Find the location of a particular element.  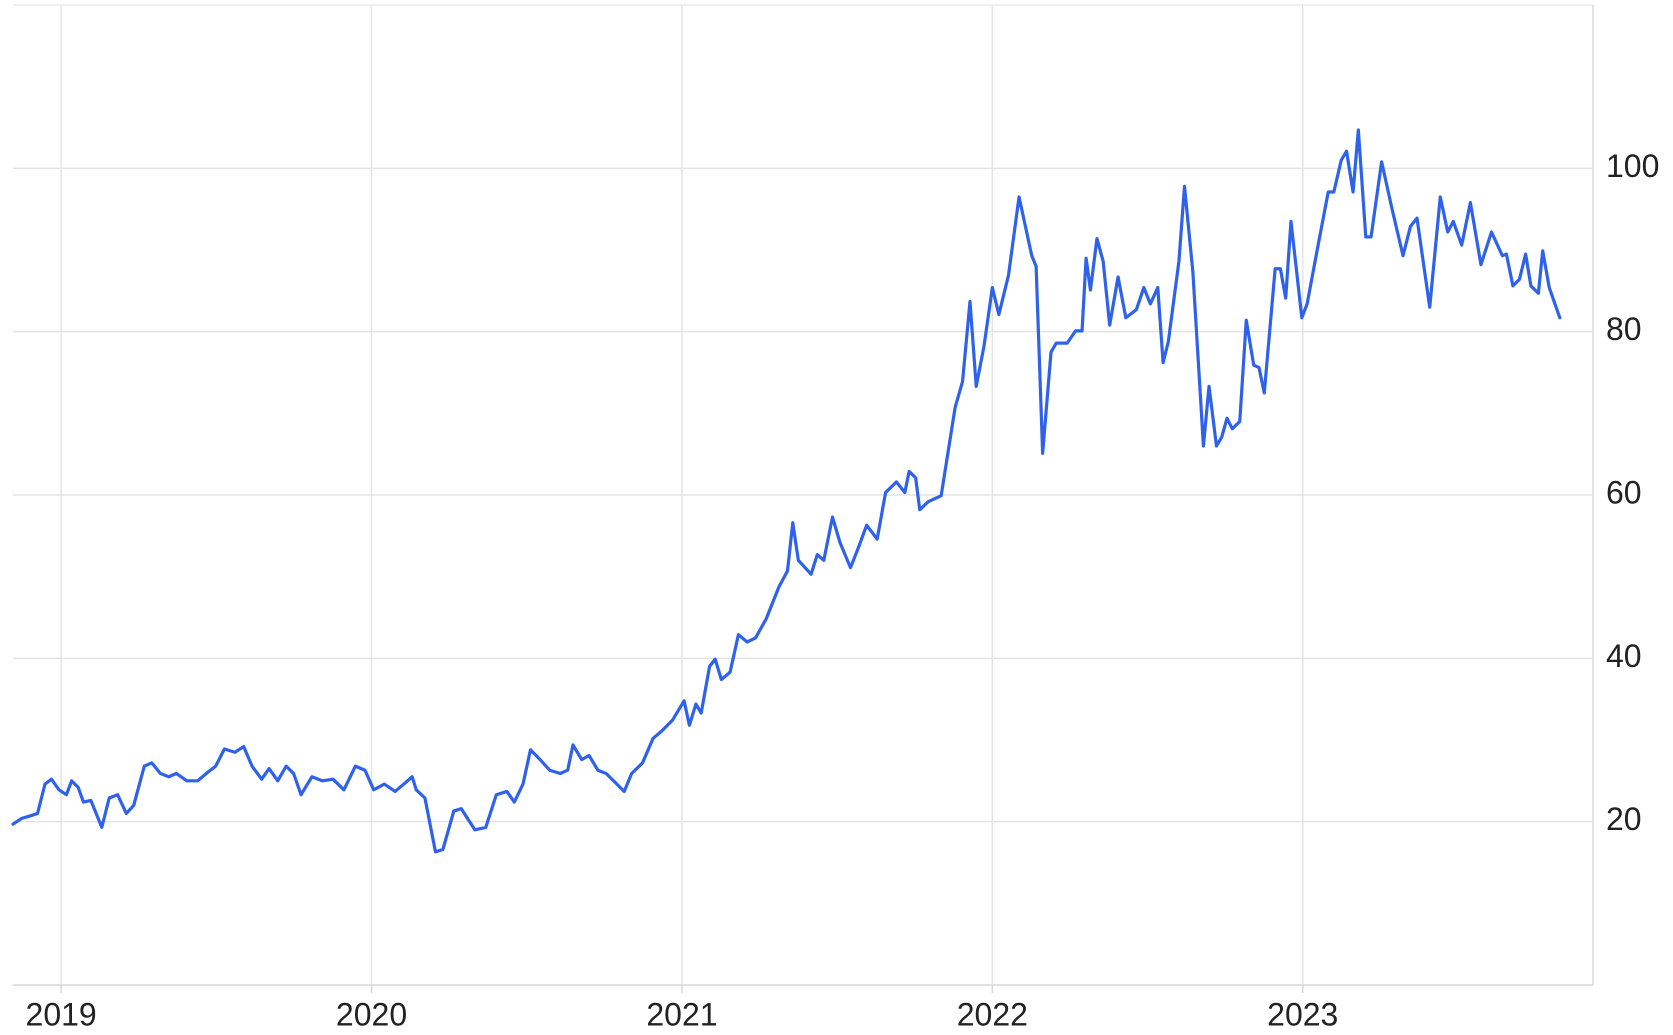

x-tick-label: 2021 is located at coordinates (681, 1014).